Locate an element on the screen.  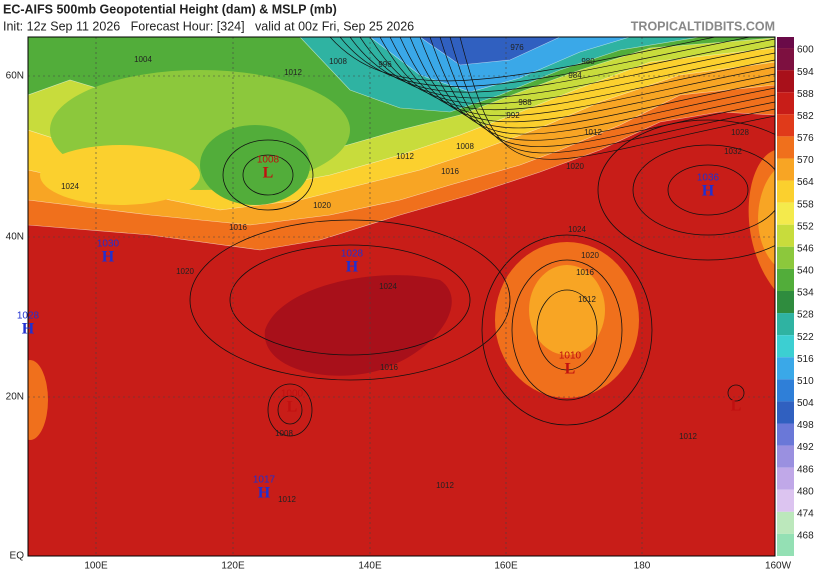
lon-label: 120E is located at coordinates (233, 566).